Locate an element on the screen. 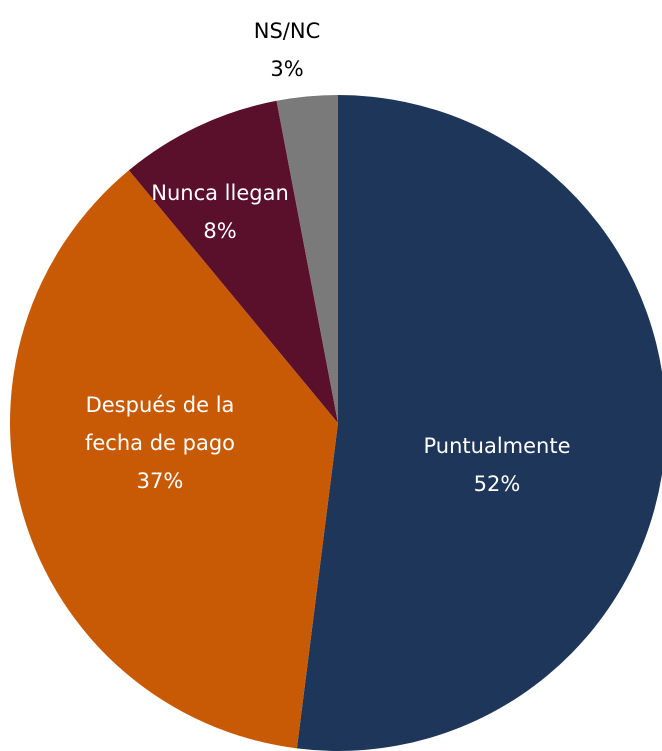 This screenshot has height=751, width=662. category-label: Nunca llegan is located at coordinates (220, 193).